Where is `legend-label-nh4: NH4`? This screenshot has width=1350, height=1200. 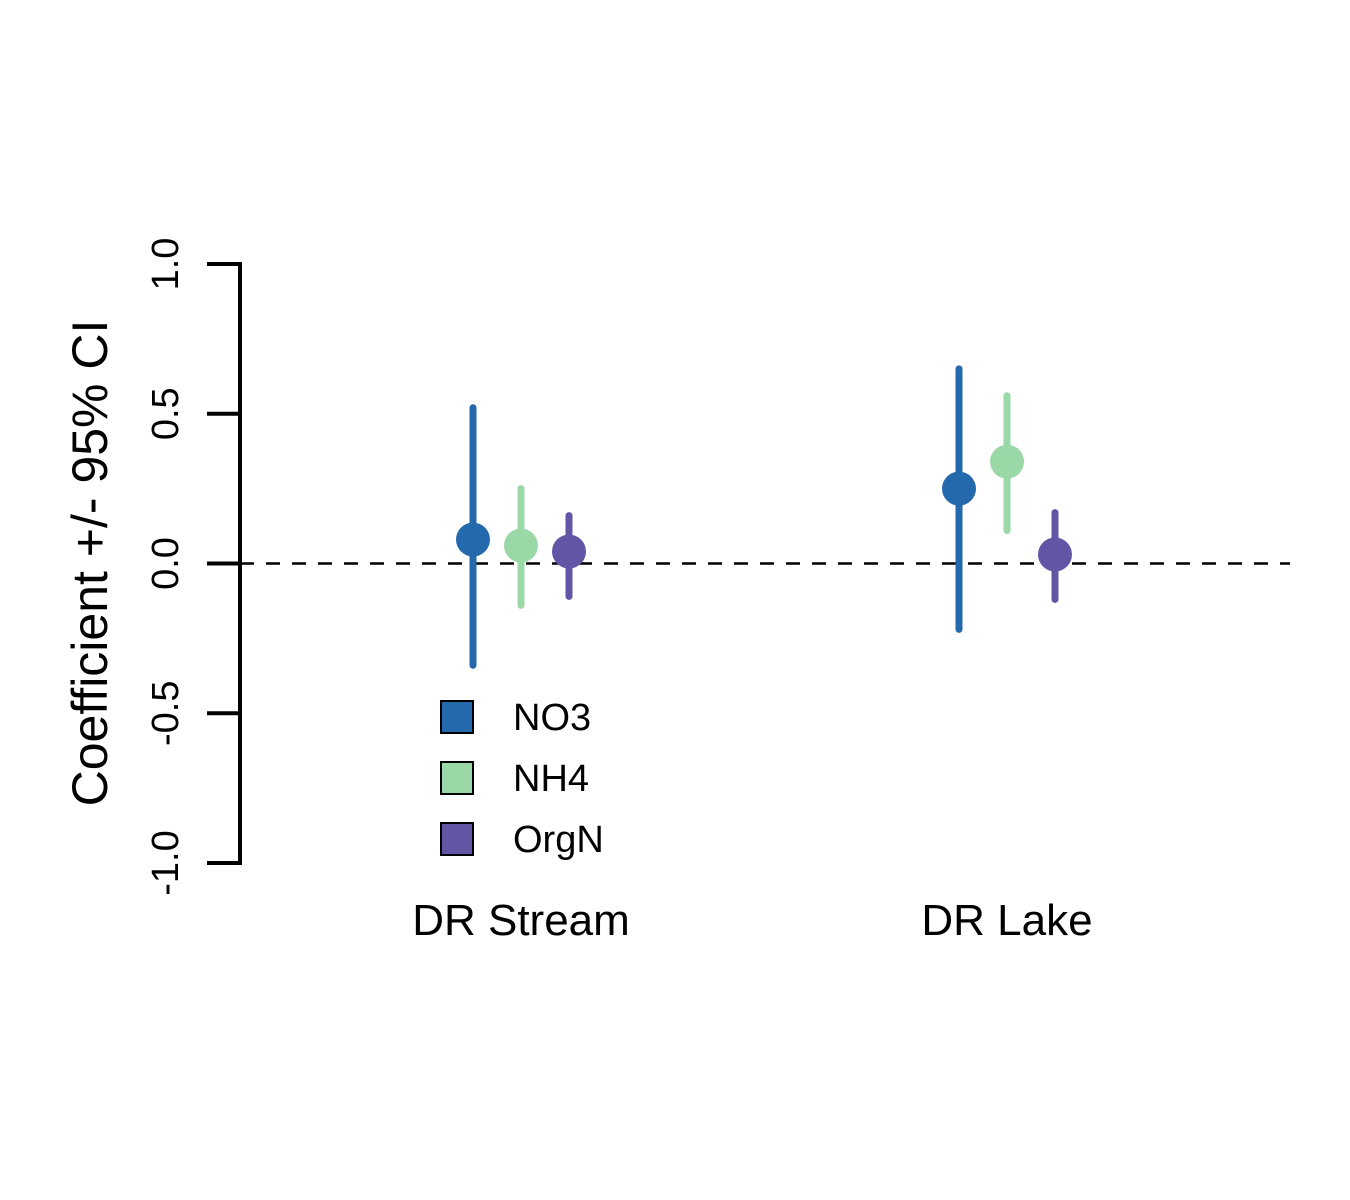 legend-label-nh4: NH4 is located at coordinates (551, 779).